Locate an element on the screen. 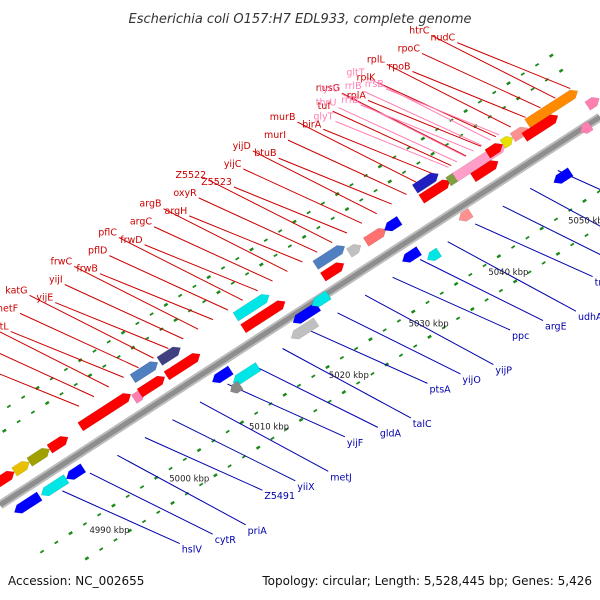 Image resolution: width=600 pixels, height=600 pixels. gene-label: Z5523 is located at coordinates (216, 182).